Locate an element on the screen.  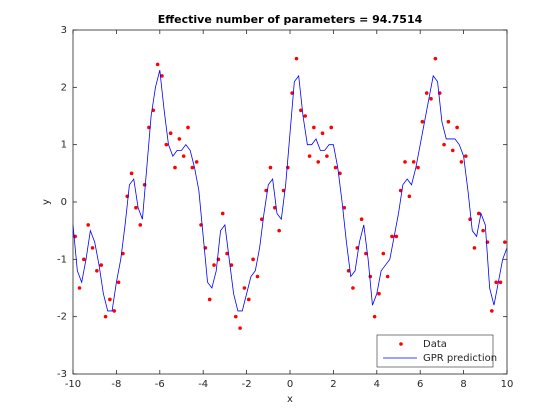
y-tick-label: 0 is located at coordinates (64, 202).